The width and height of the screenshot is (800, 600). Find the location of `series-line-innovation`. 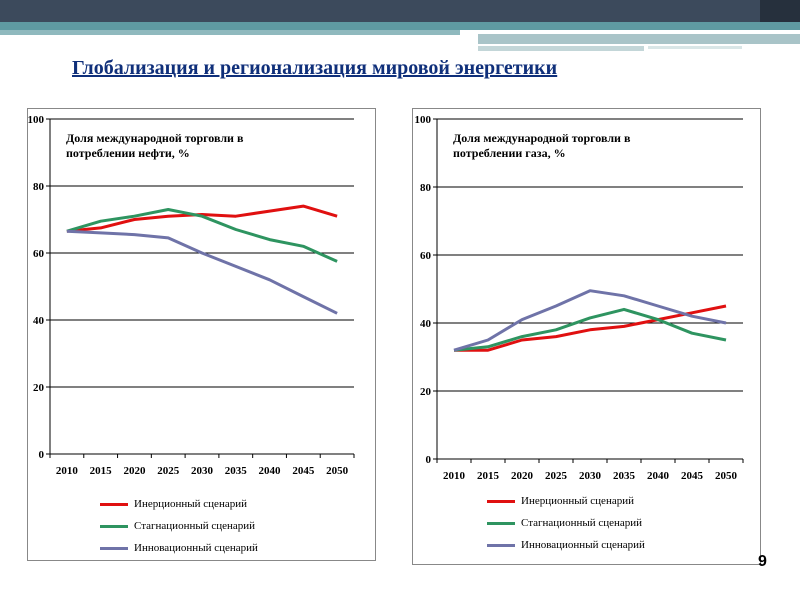

series-line-innovation is located at coordinates (590, 320).